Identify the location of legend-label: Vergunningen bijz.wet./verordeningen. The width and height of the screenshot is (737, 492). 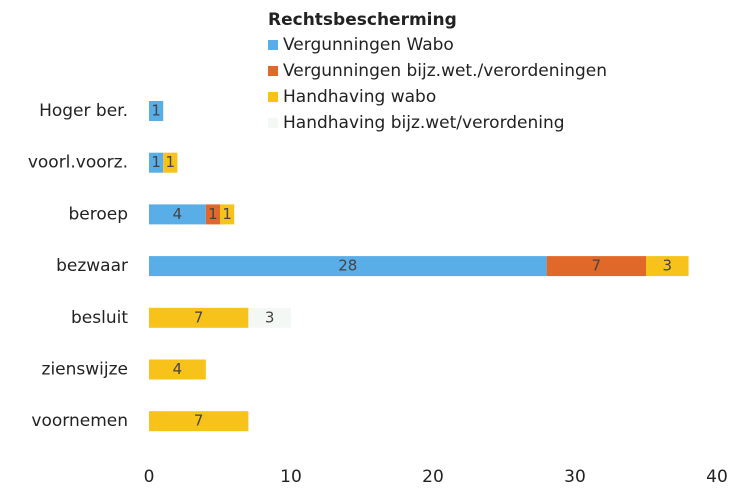
(445, 71).